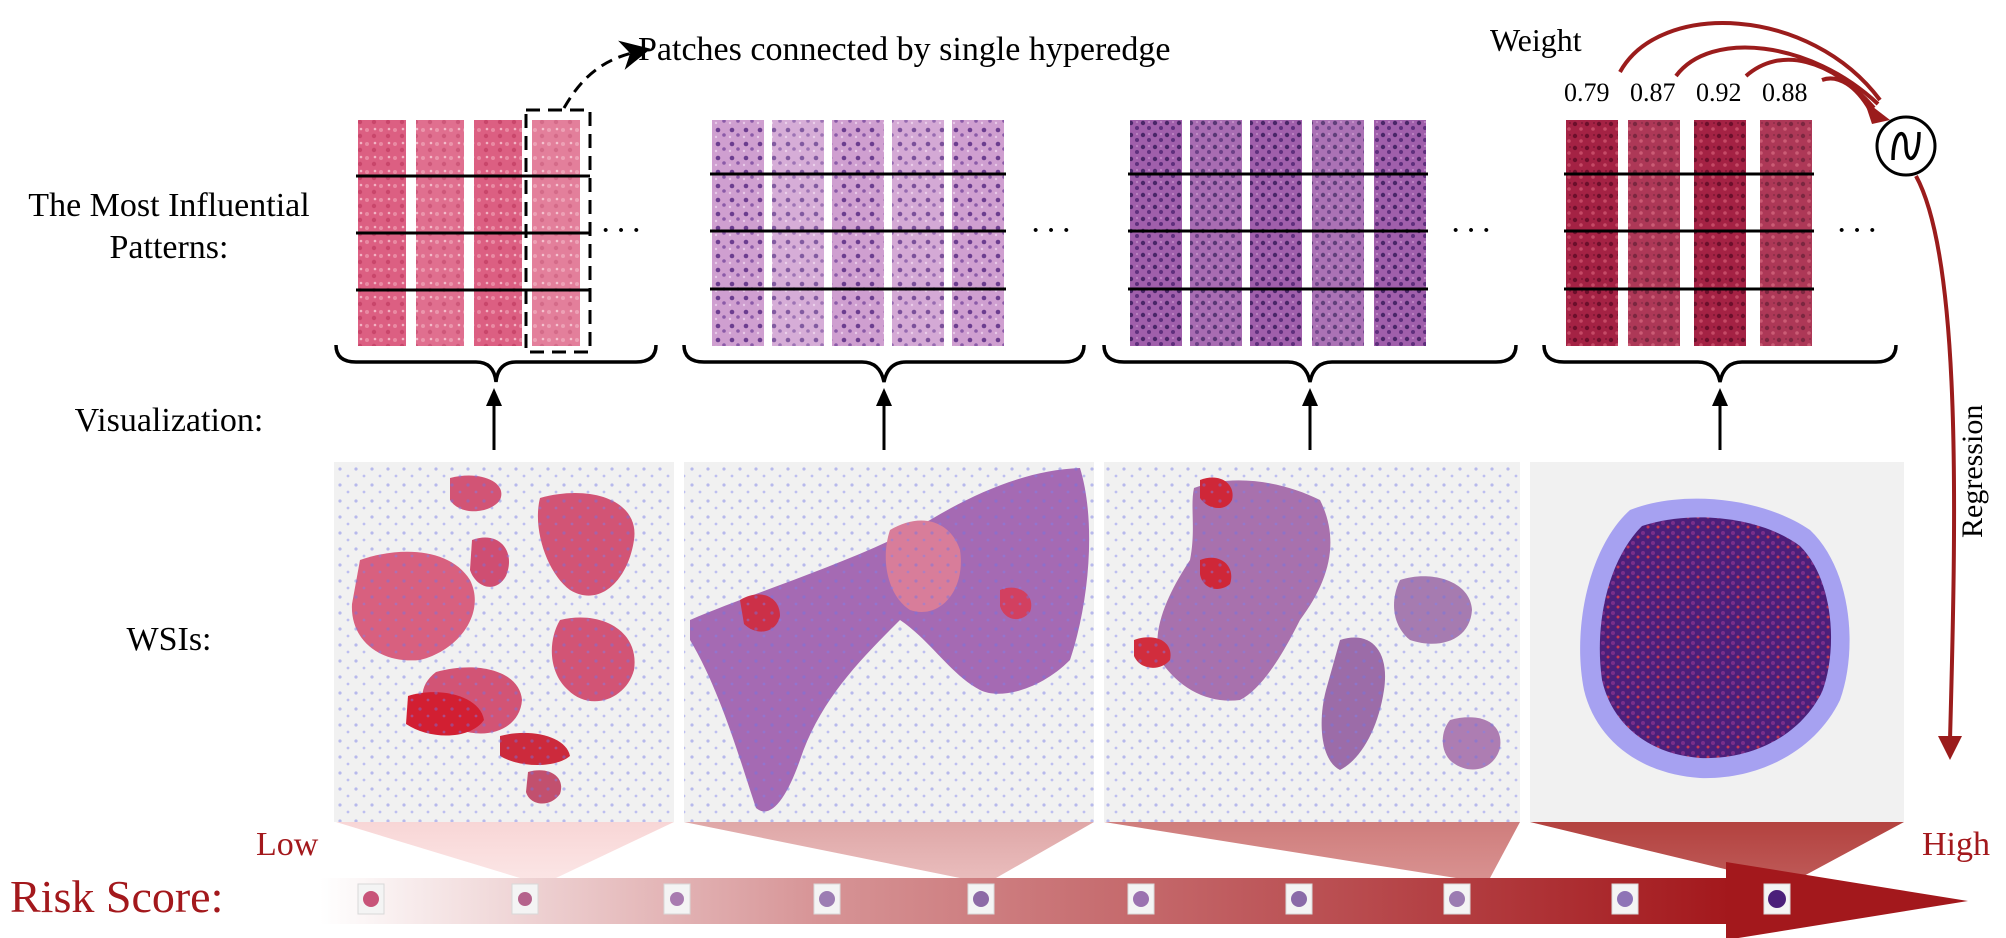 The width and height of the screenshot is (2006, 938). What do you see at coordinates (169, 247) in the screenshot?
I see `influential-label-line2: Patterns:` at bounding box center [169, 247].